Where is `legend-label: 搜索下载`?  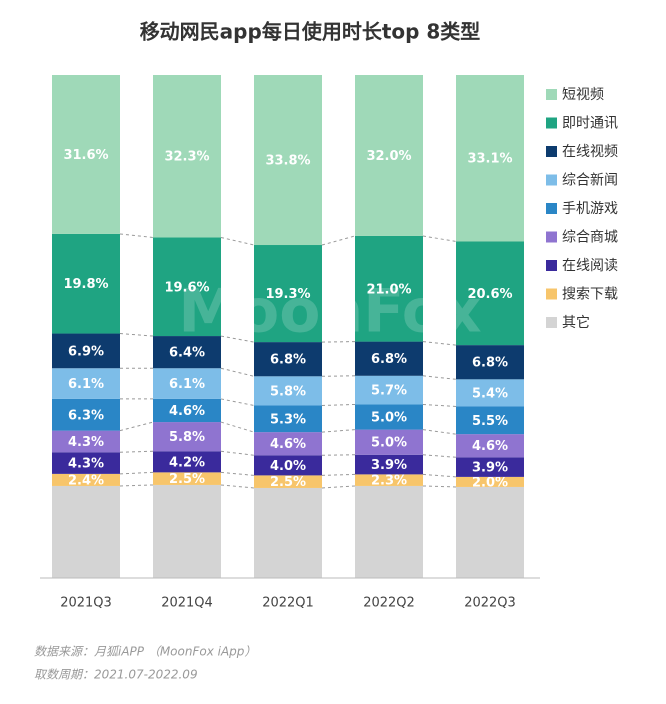 legend-label: 搜索下载 is located at coordinates (590, 294).